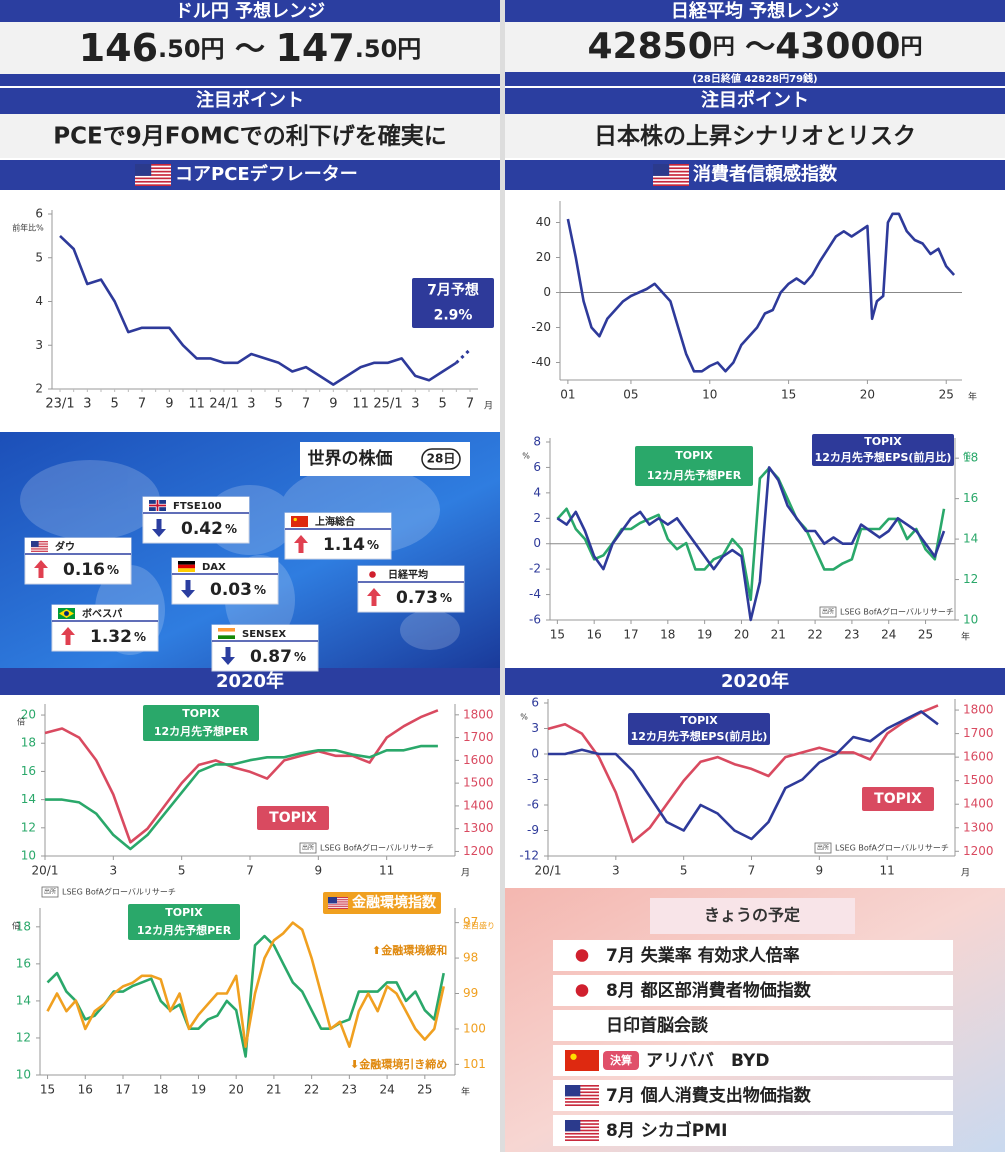 The height and width of the screenshot is (1152, 1005). I want to click on x-unit: 月, so click(965, 873).